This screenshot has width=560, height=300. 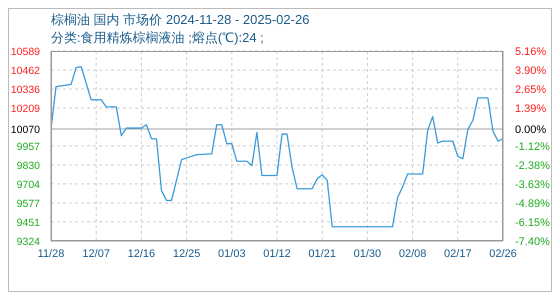 I want to click on x-tick-label: 12/07, so click(x=96, y=254).